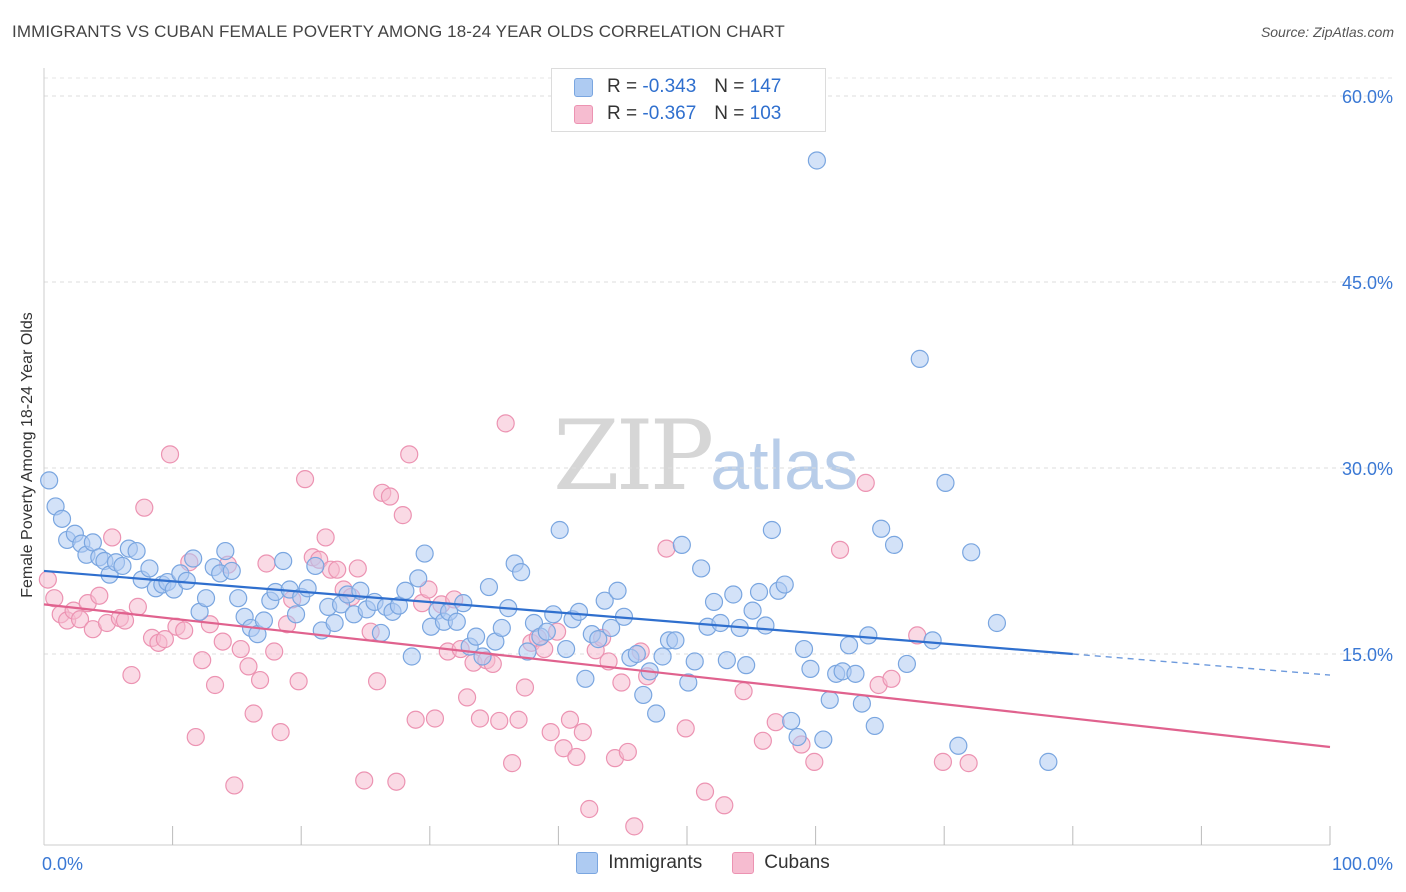  I want to click on y-tick-label: 30.0%, so click(1367, 469).